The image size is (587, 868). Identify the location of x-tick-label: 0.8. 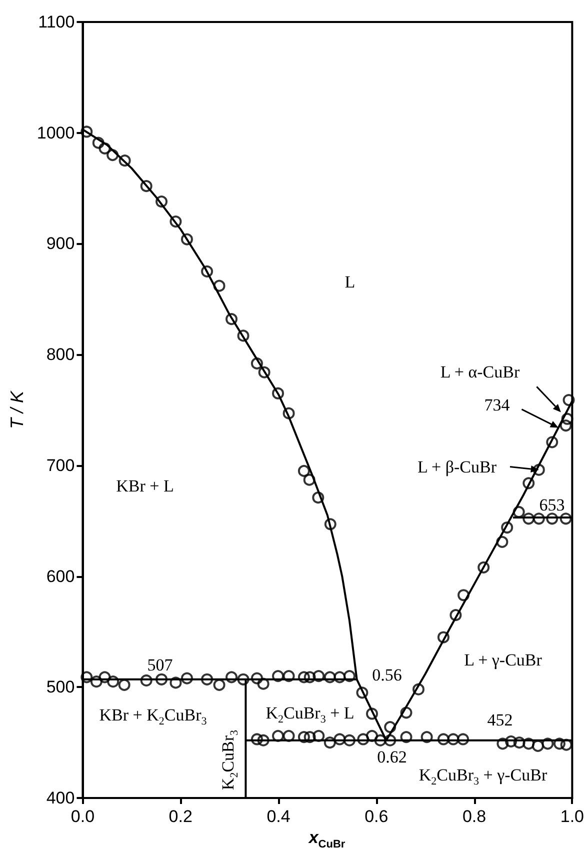
(474, 816).